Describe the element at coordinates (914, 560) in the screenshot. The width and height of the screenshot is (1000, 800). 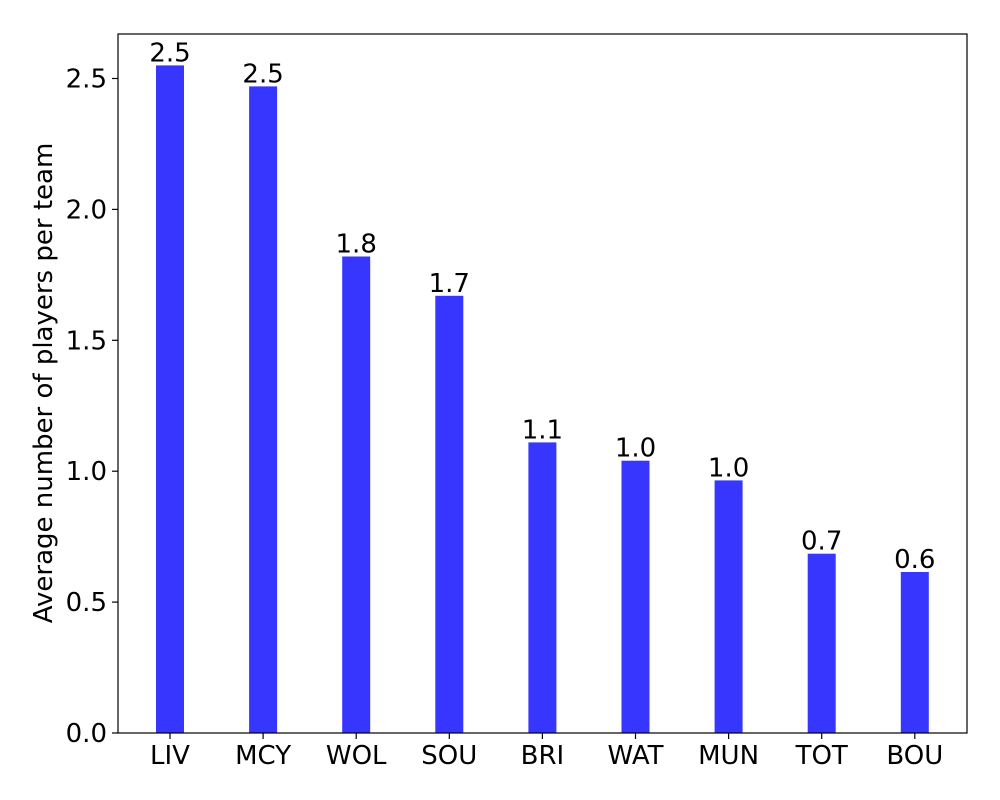
I see `data-label-bou: 0.6` at that location.